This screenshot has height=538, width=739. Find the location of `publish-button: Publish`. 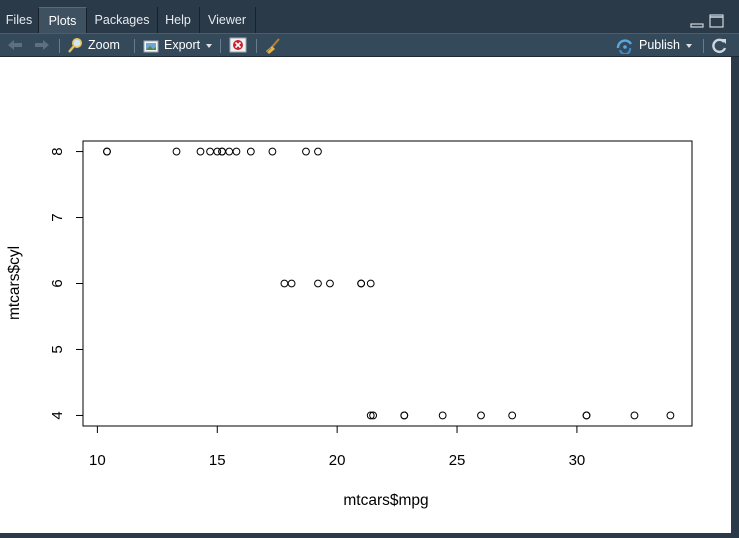

publish-button: Publish is located at coordinates (654, 45).